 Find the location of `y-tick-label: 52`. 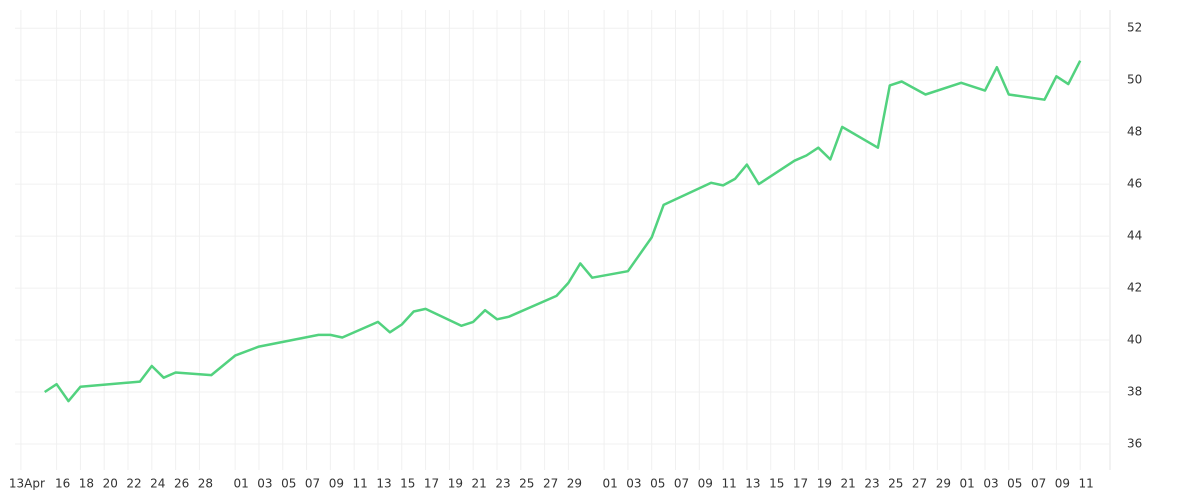

y-tick-label: 52 is located at coordinates (1134, 28).